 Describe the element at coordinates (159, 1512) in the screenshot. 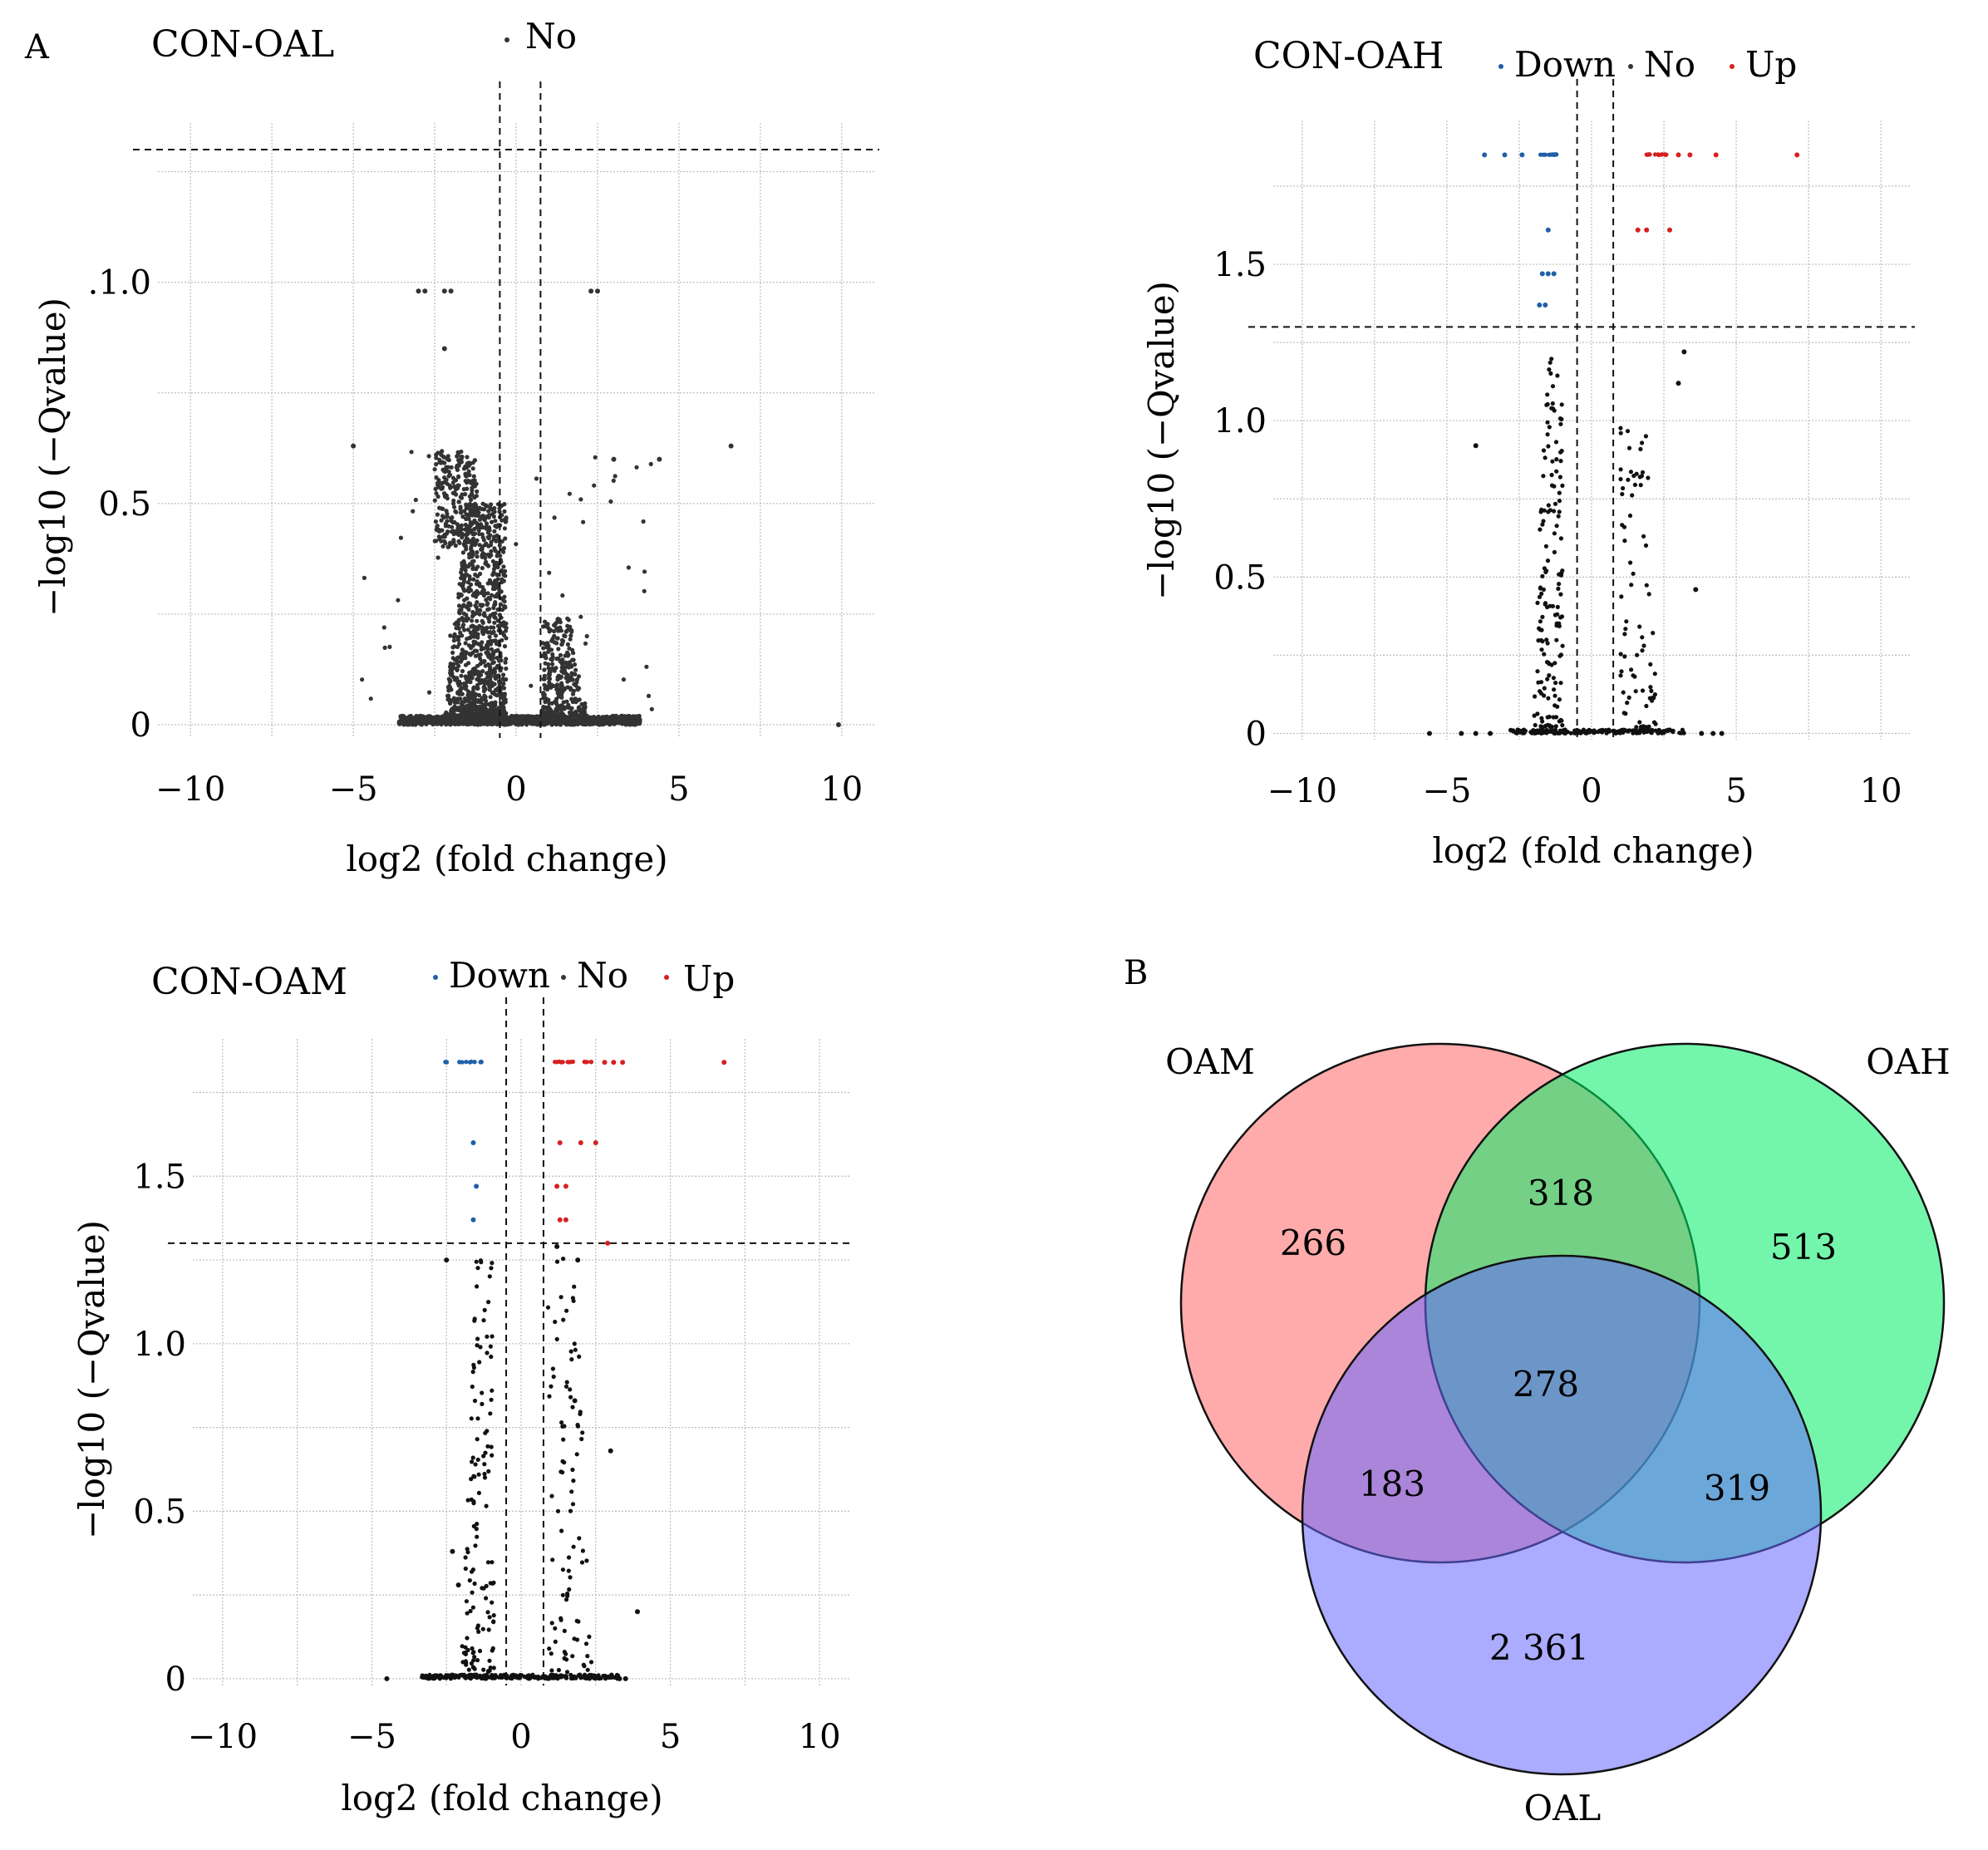

I see `y-tick-label: 0.5` at that location.